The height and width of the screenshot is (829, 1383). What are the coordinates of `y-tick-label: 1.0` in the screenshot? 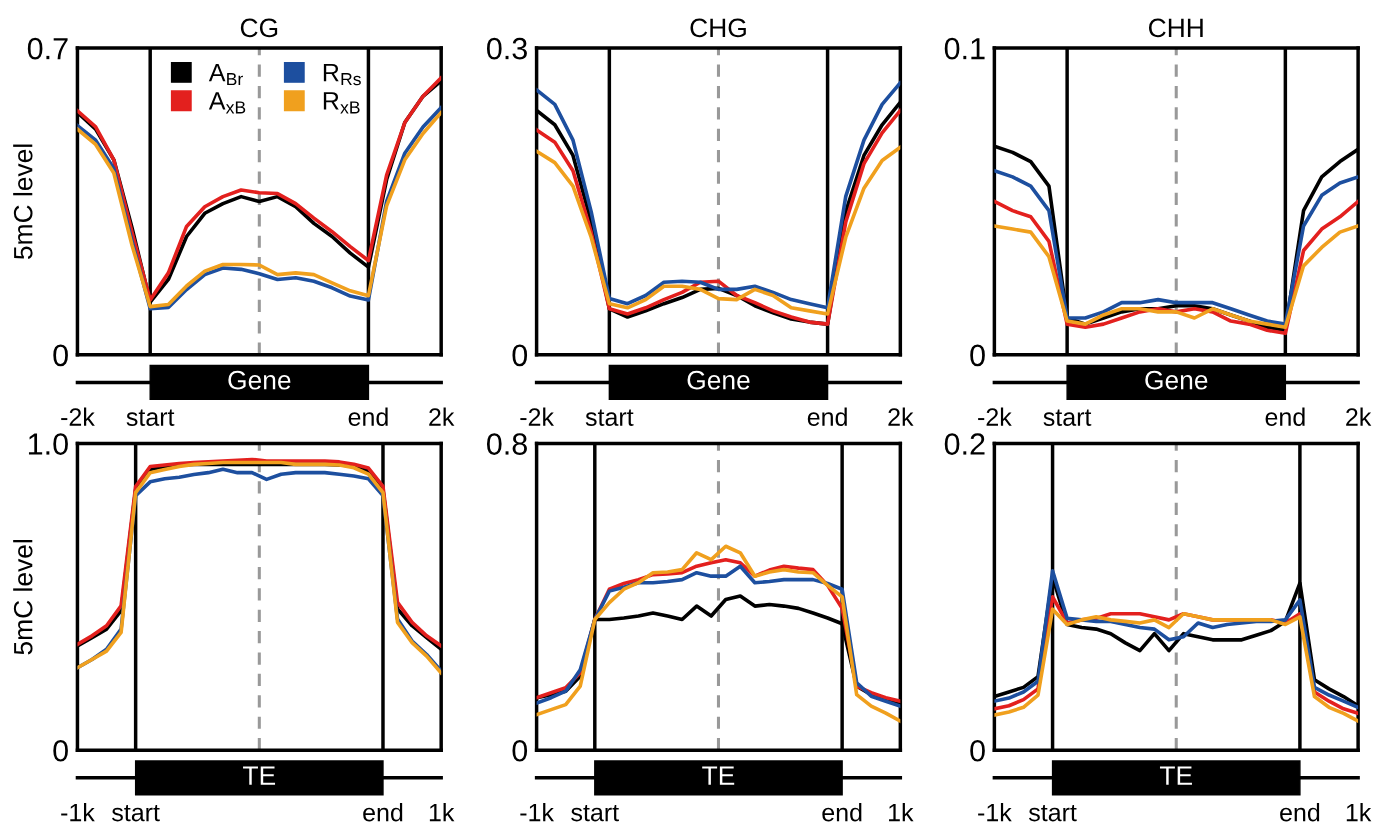 It's located at (48, 444).